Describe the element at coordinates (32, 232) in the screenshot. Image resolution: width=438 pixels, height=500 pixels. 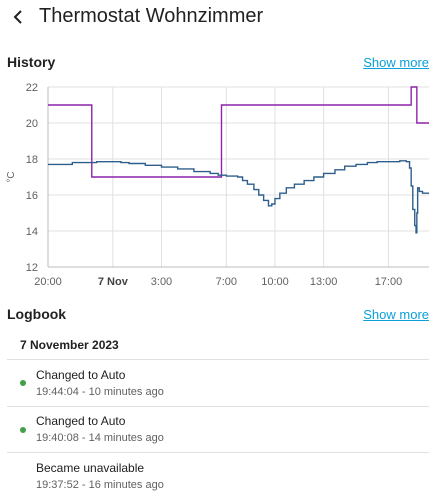
I see `y-tick-label: 14` at that location.